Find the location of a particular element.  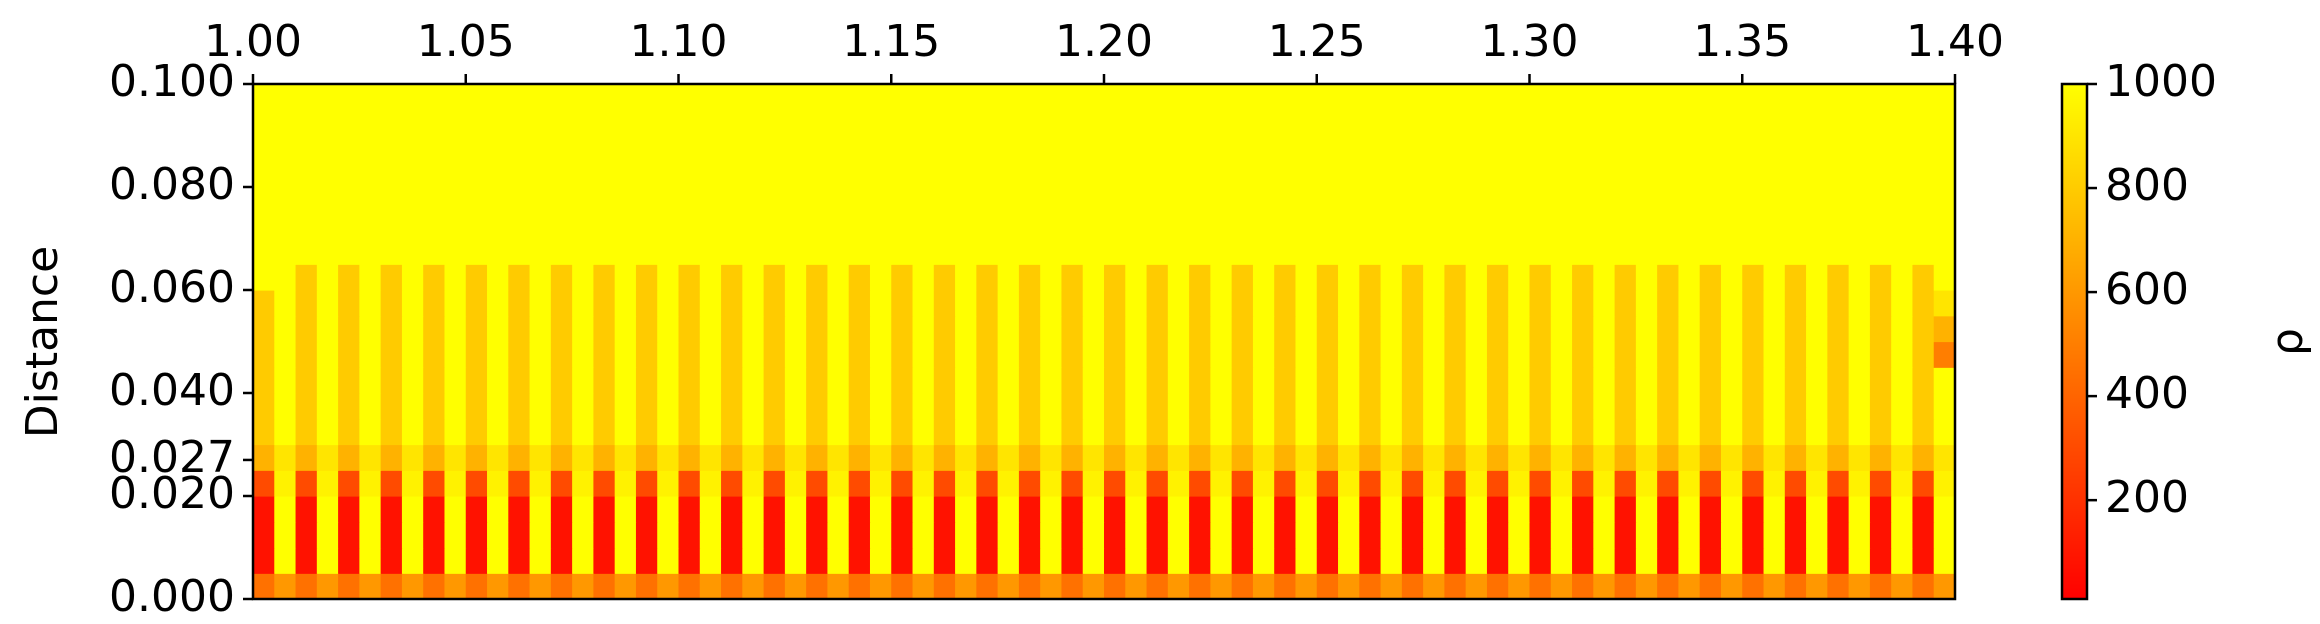

colorbar-tick-label: 400 is located at coordinates (2147, 393).